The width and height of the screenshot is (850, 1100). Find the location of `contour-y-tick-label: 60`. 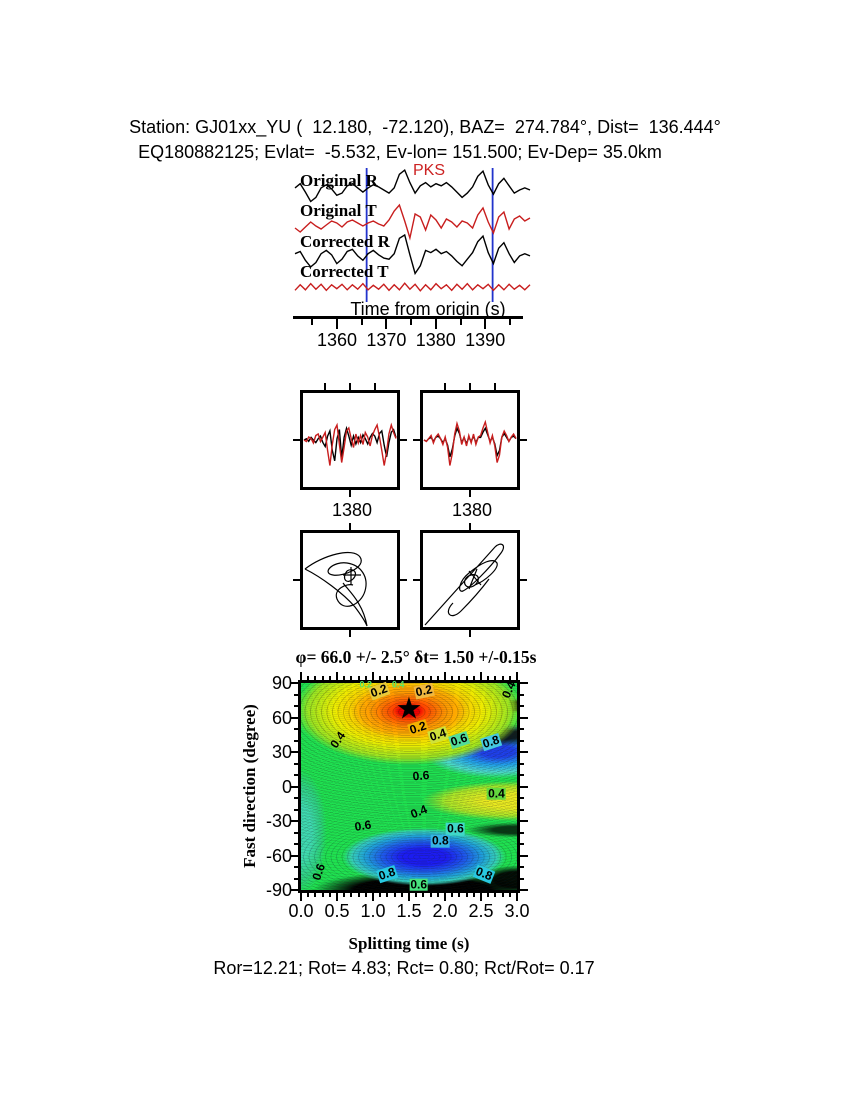

contour-y-tick-label: 60 is located at coordinates (281, 717).